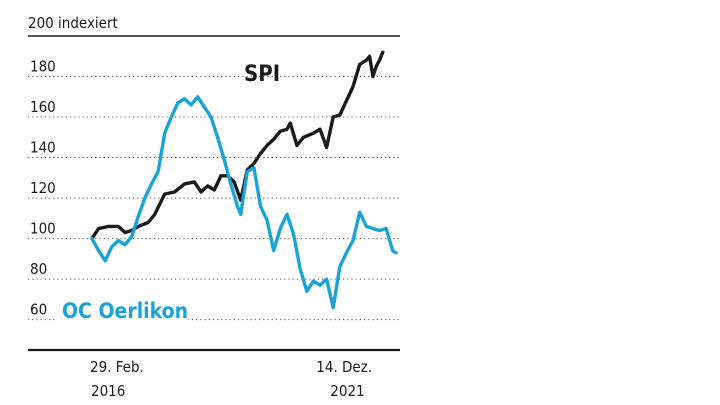  Describe the element at coordinates (73, 23) in the screenshot. I see `y-axis-unit-label: 200 indexiert` at that location.